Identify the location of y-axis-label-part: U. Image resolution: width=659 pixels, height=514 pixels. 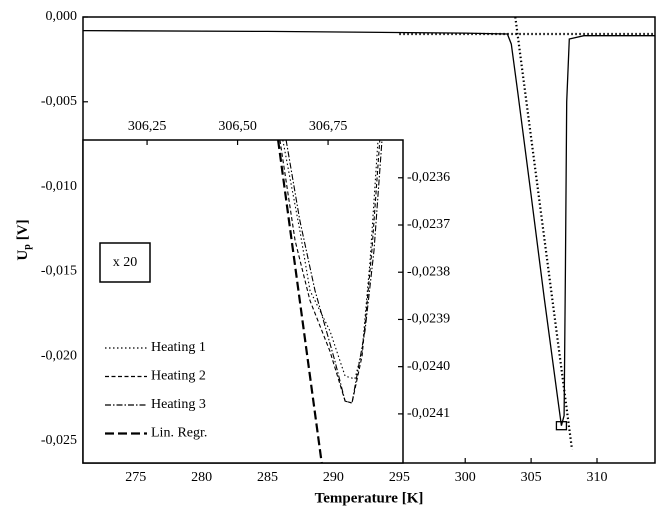
(23, 255).